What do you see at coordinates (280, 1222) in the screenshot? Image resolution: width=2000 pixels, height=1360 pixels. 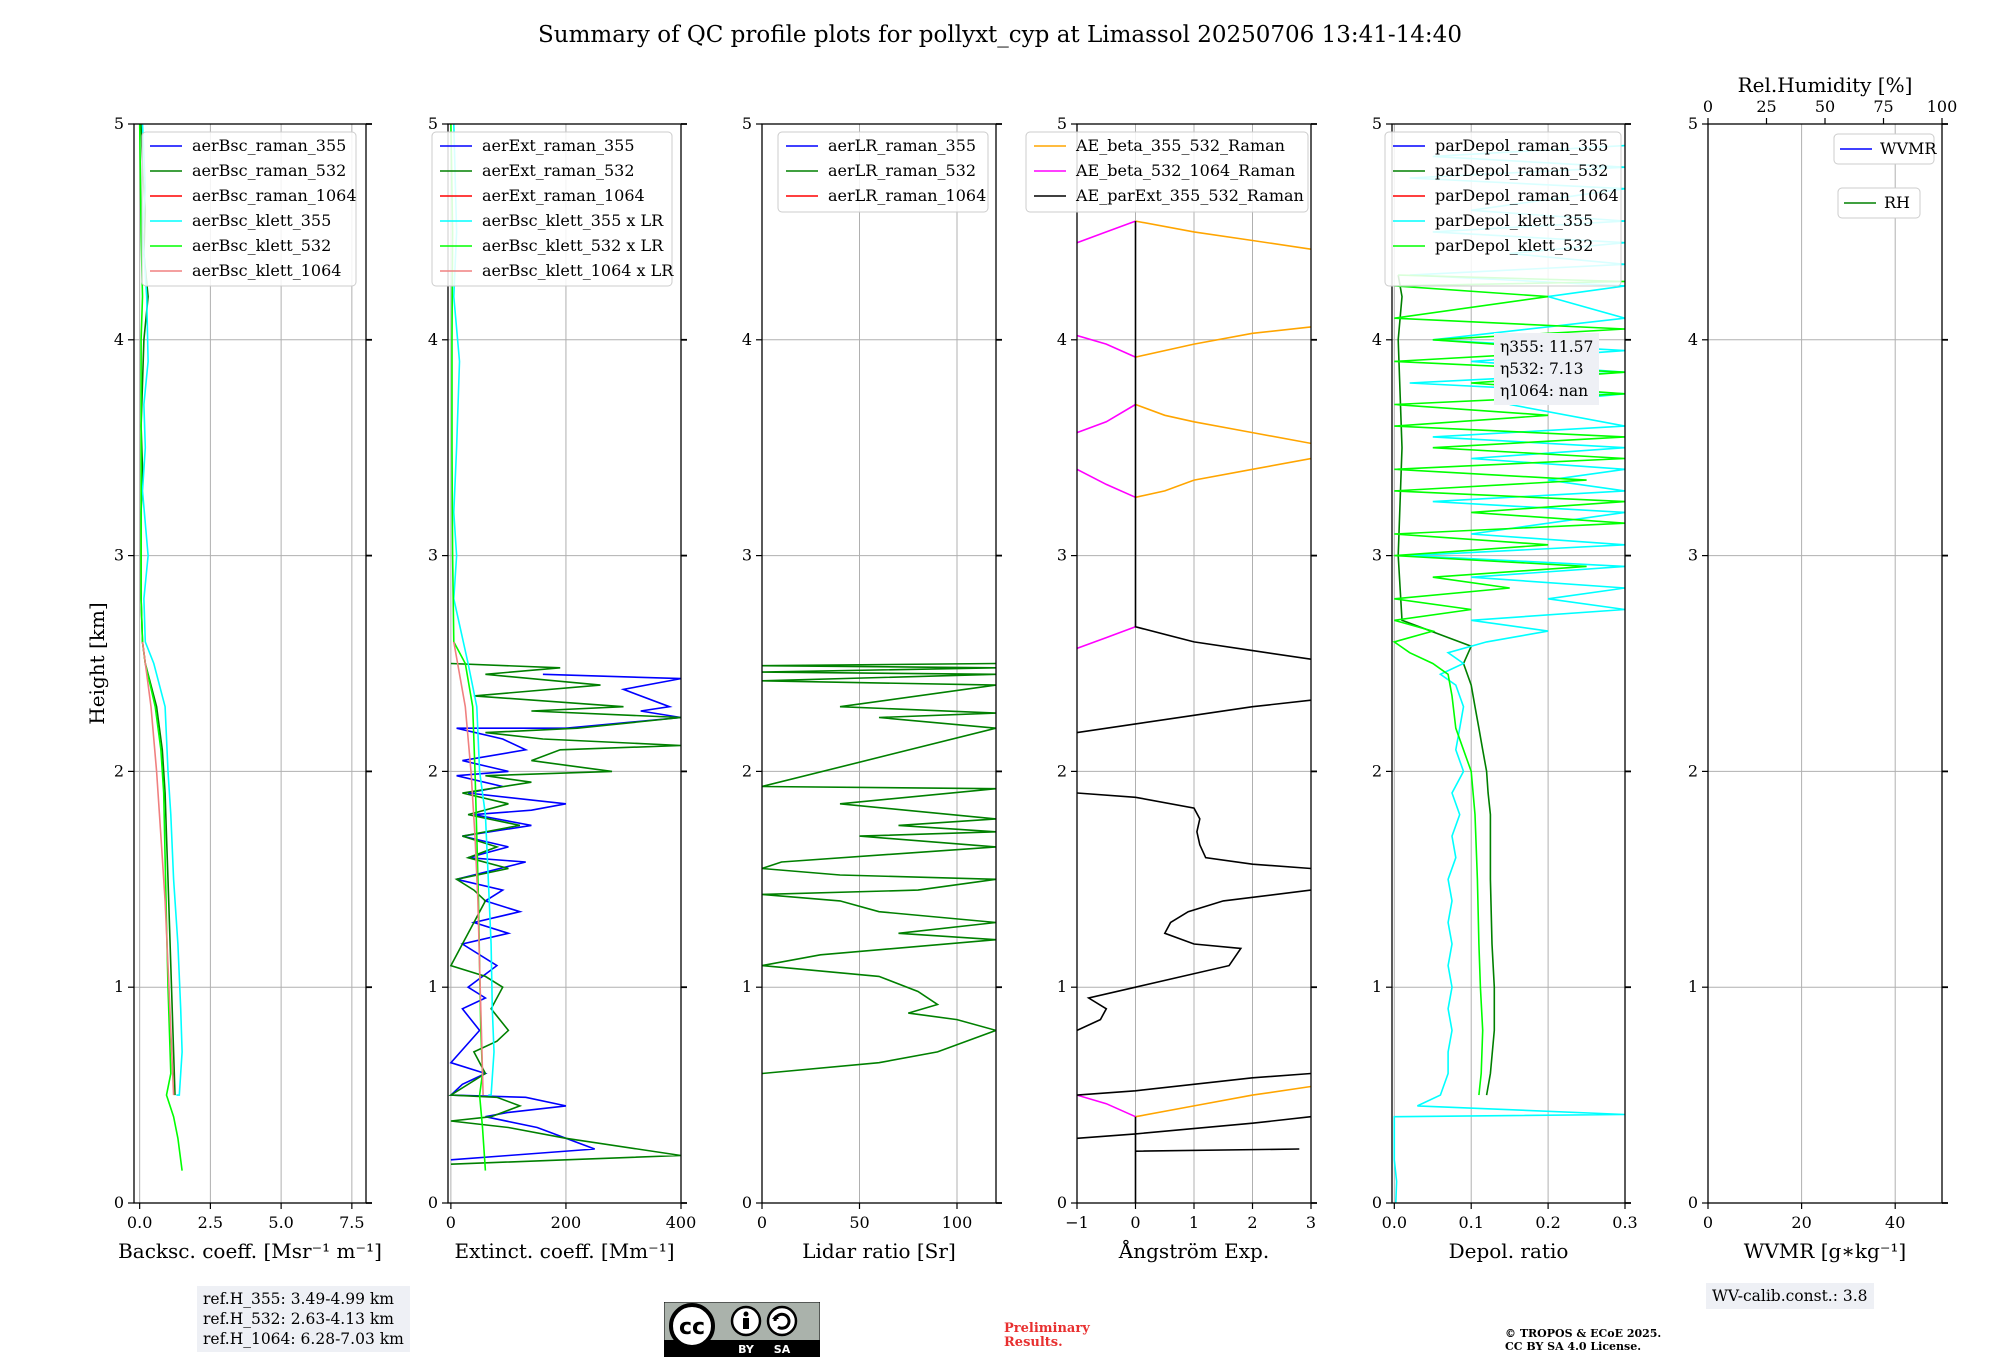 I see `x-tick-label: 5.0` at bounding box center [280, 1222].